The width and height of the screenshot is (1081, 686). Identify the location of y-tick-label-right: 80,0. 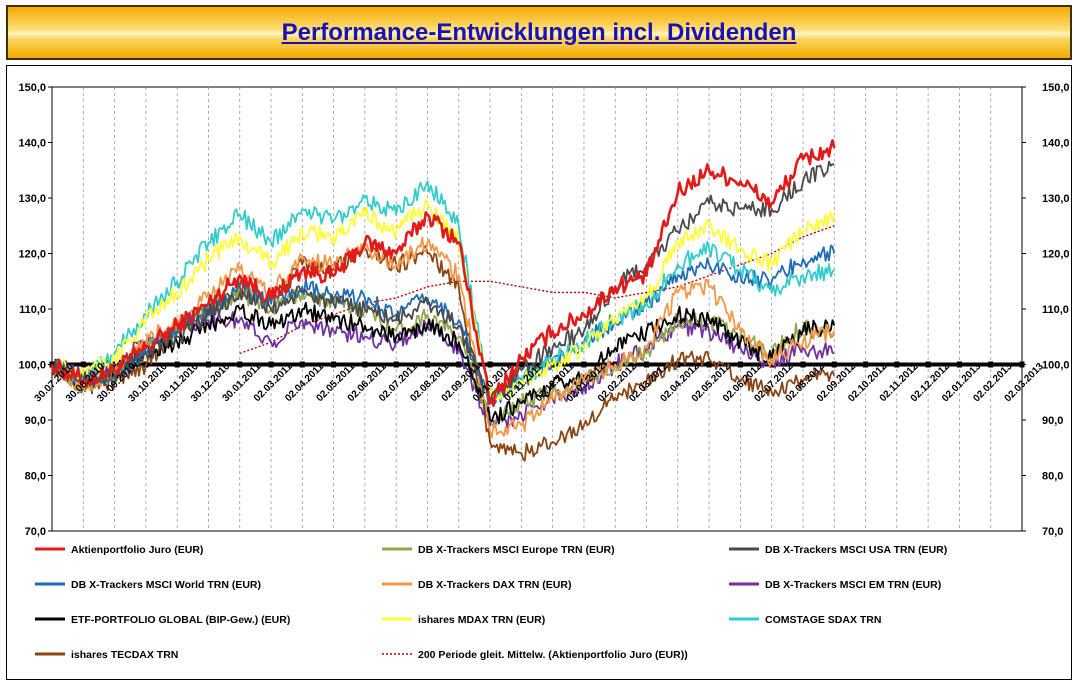
(1052, 477).